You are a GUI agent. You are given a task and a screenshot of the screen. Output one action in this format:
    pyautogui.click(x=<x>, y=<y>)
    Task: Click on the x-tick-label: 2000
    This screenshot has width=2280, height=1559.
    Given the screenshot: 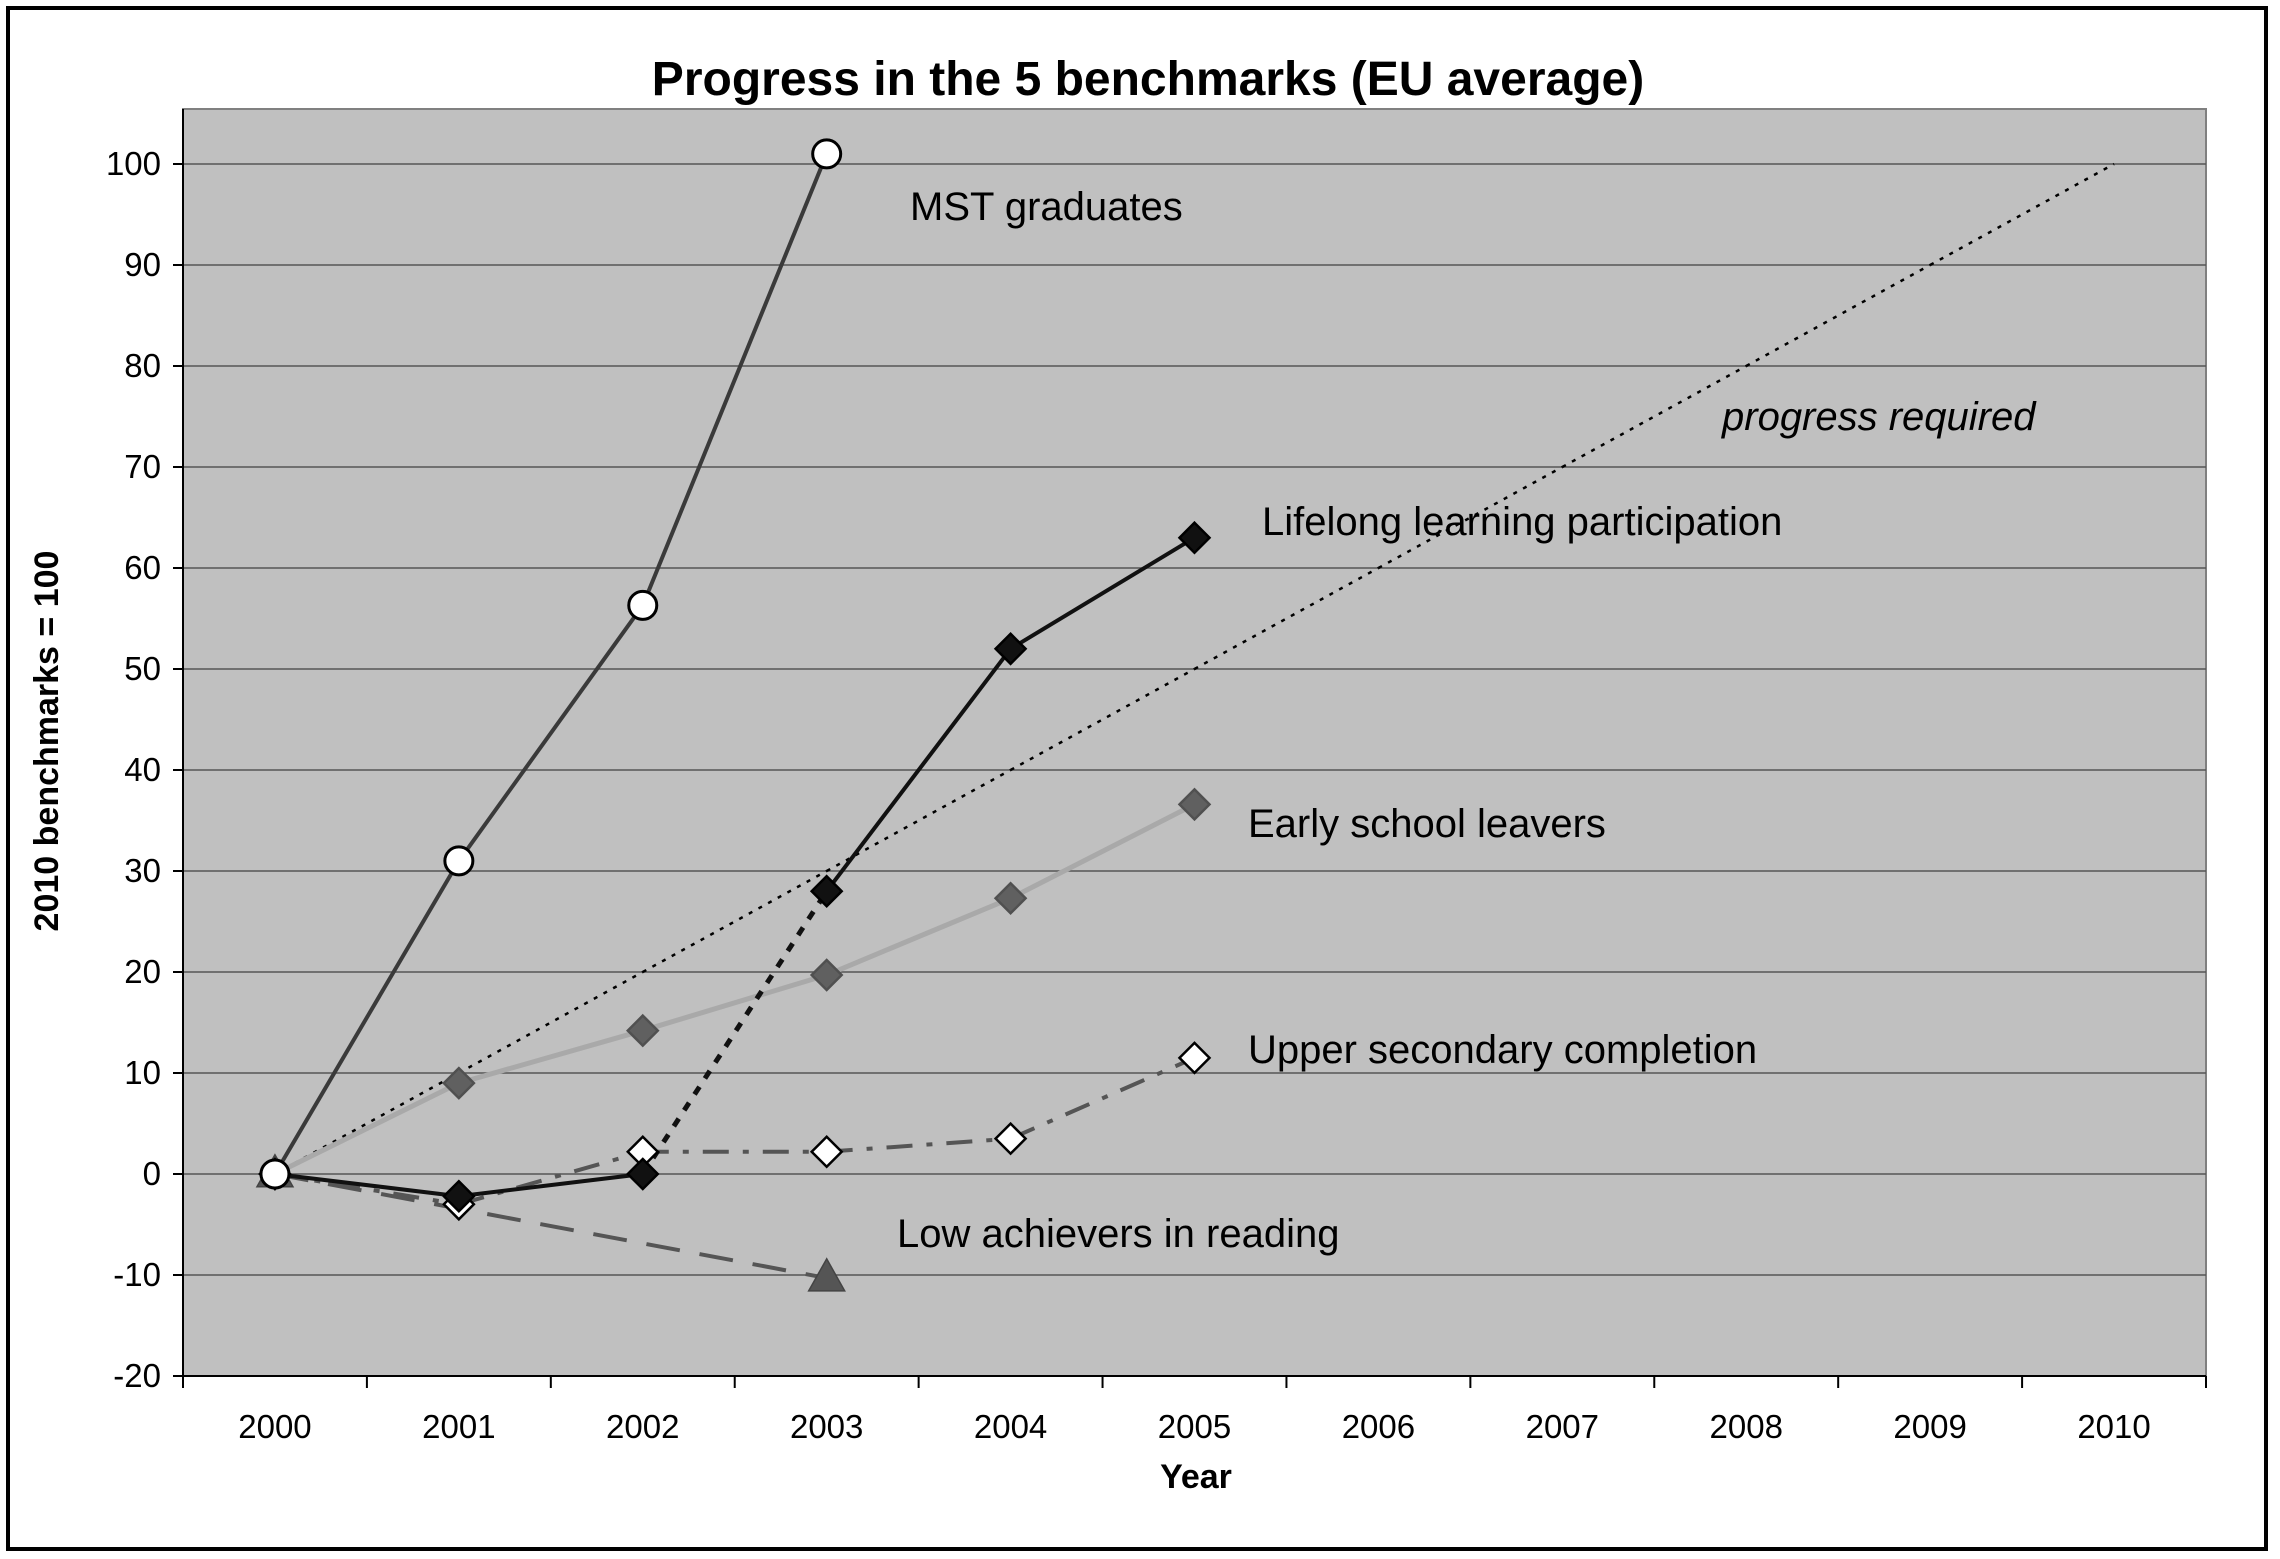 What is the action you would take?
    pyautogui.click(x=274, y=1426)
    